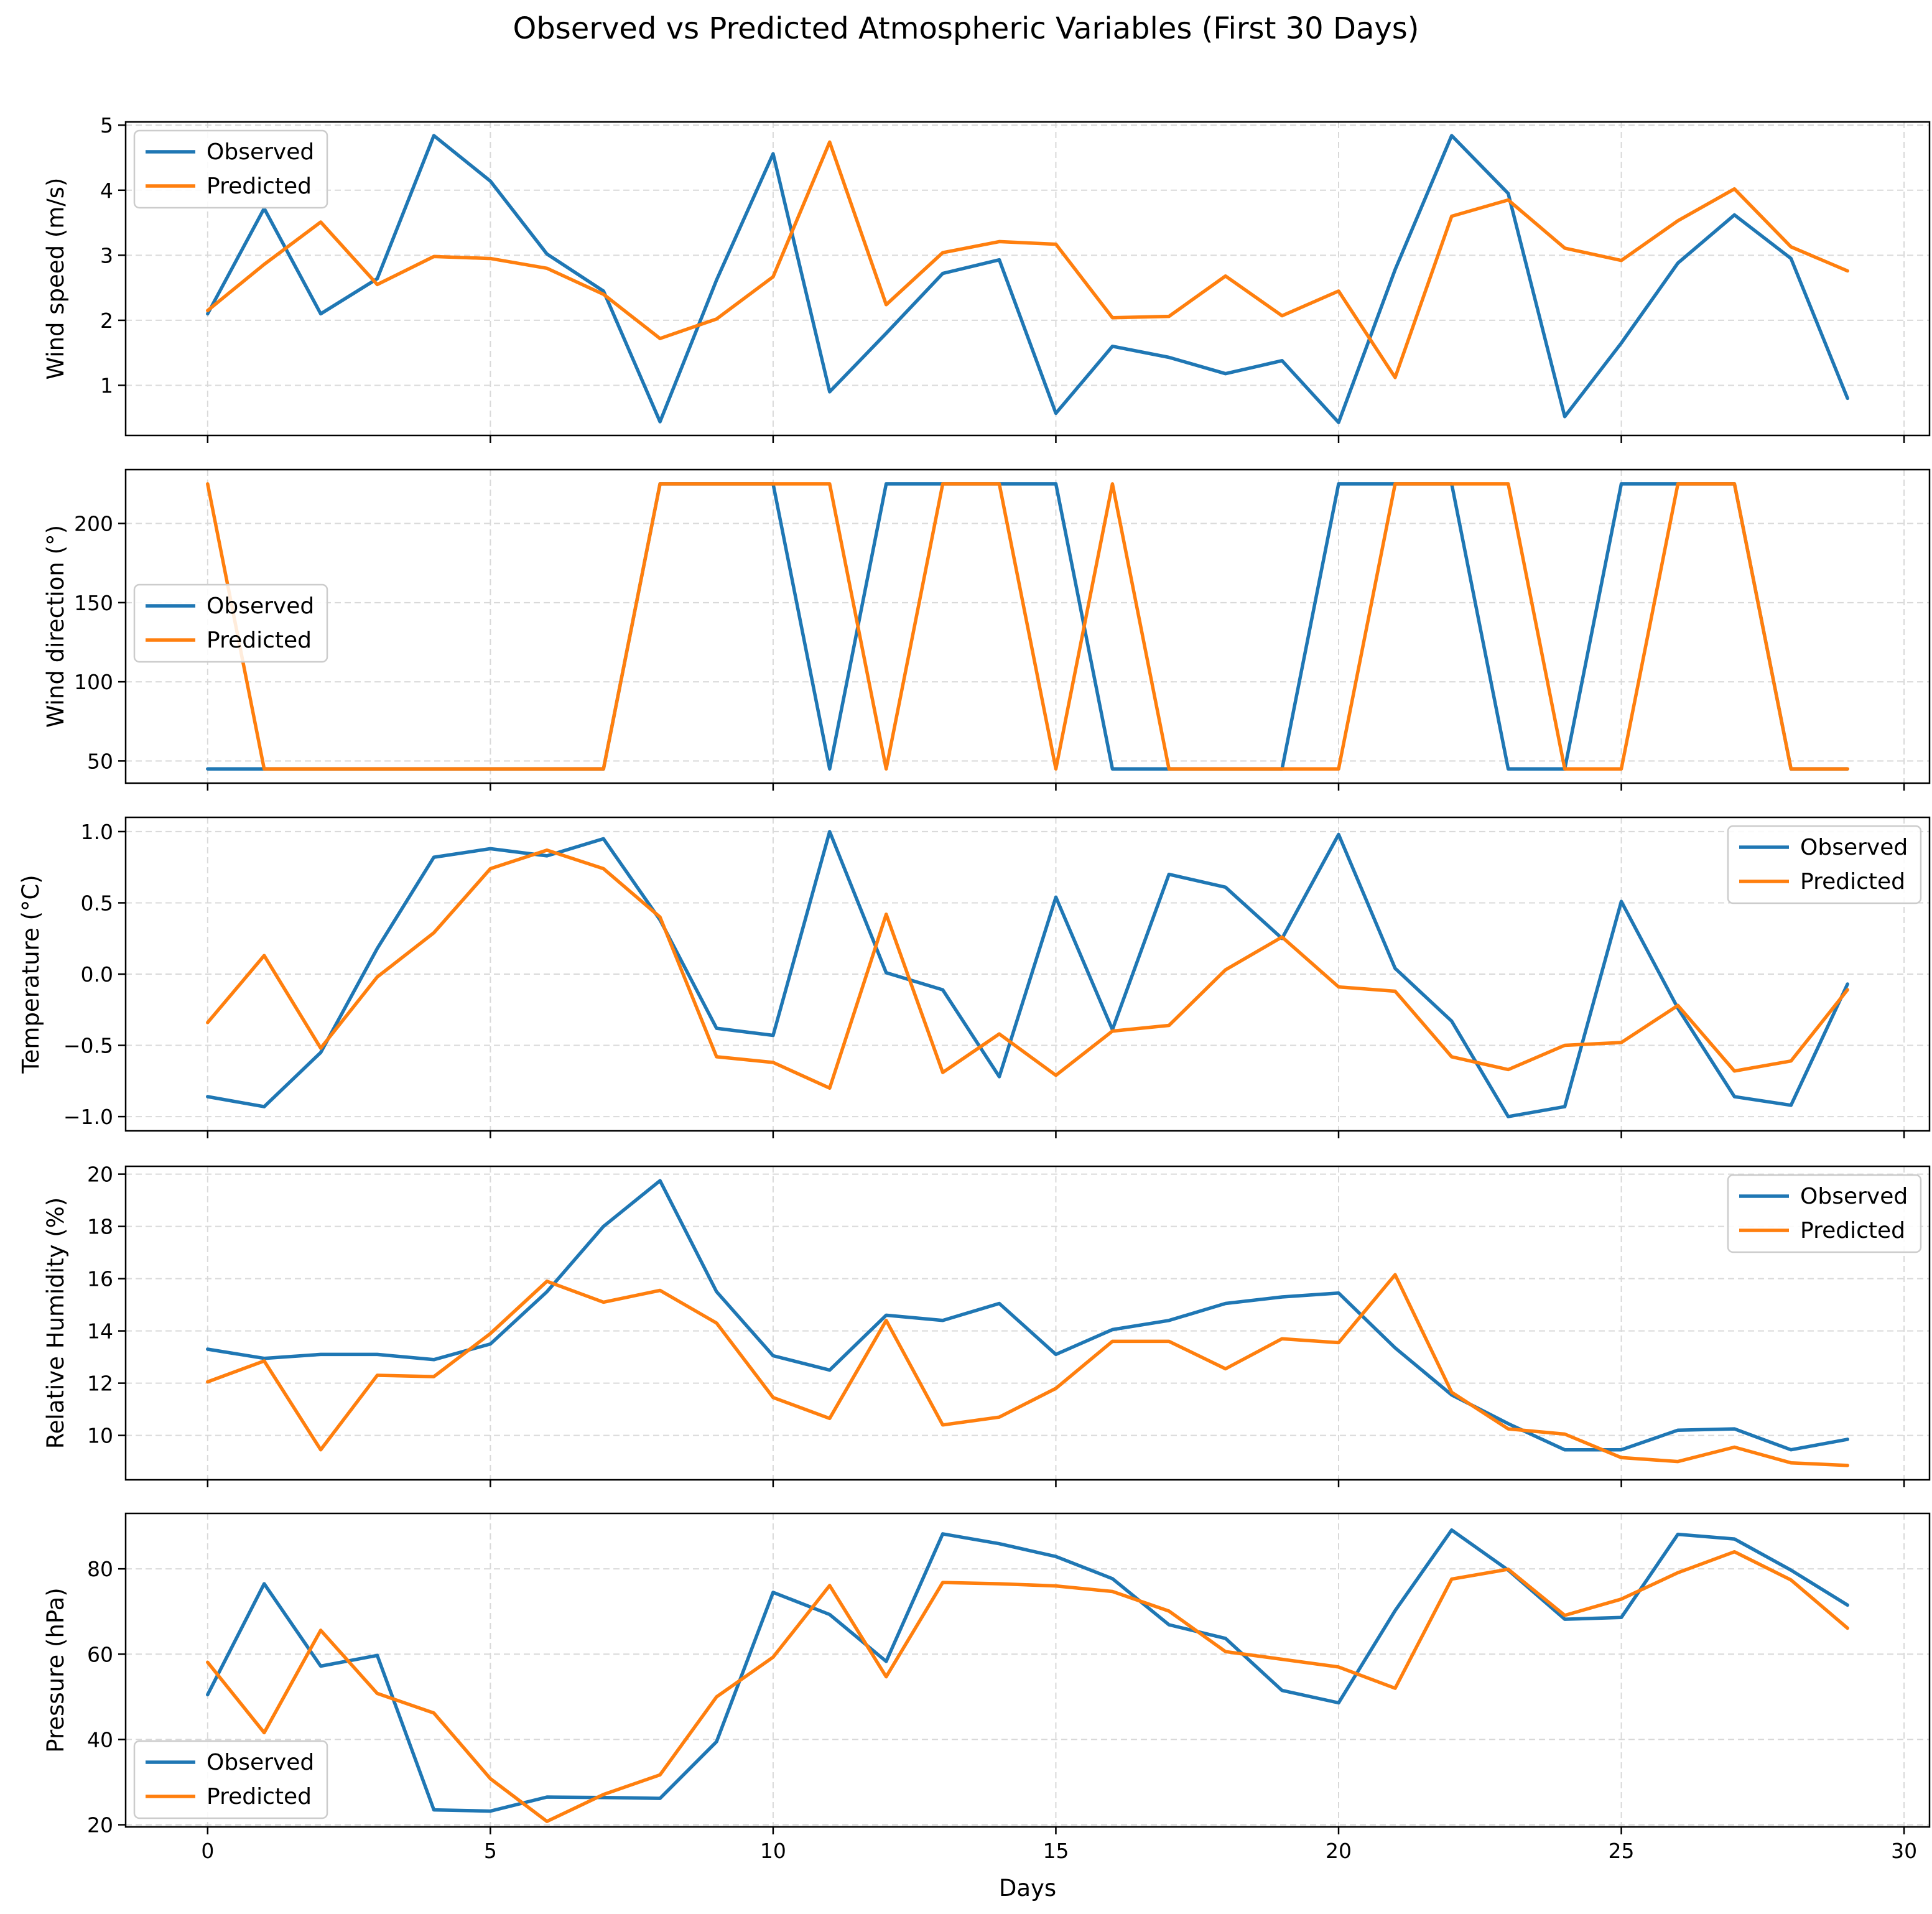  What do you see at coordinates (100, 1569) in the screenshot?
I see `y-tick-label: 80` at bounding box center [100, 1569].